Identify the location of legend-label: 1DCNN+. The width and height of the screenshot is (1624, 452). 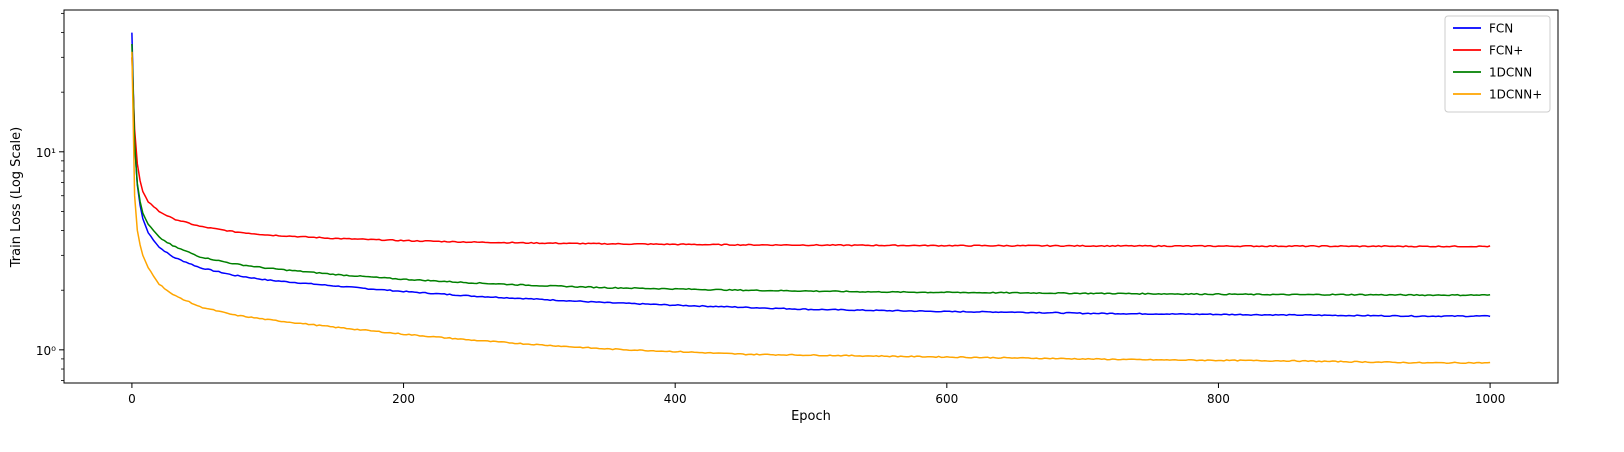
(1515, 95).